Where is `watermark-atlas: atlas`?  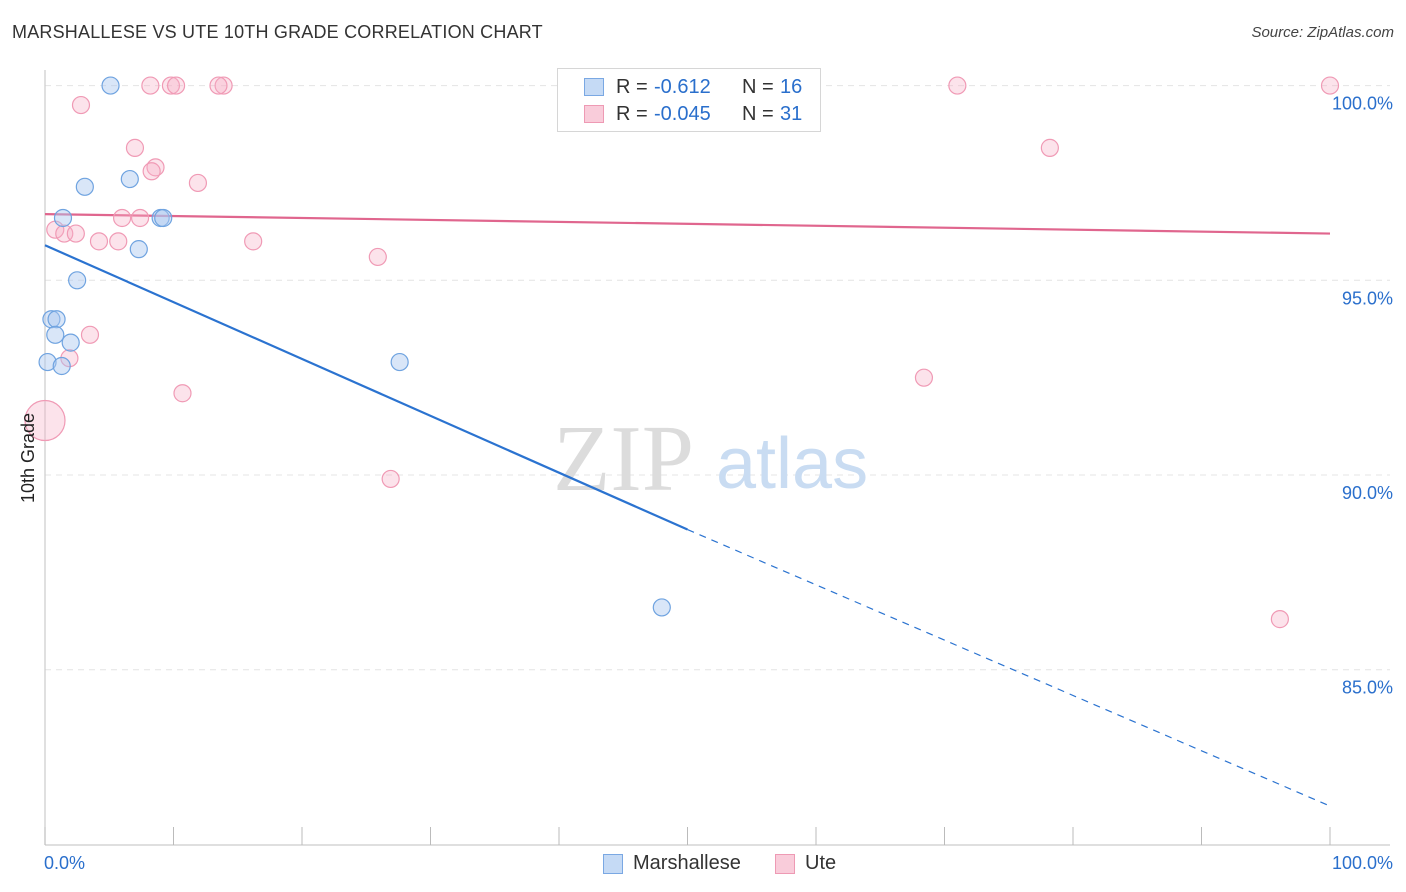
watermark-atlas: atlas is located at coordinates (792, 464).